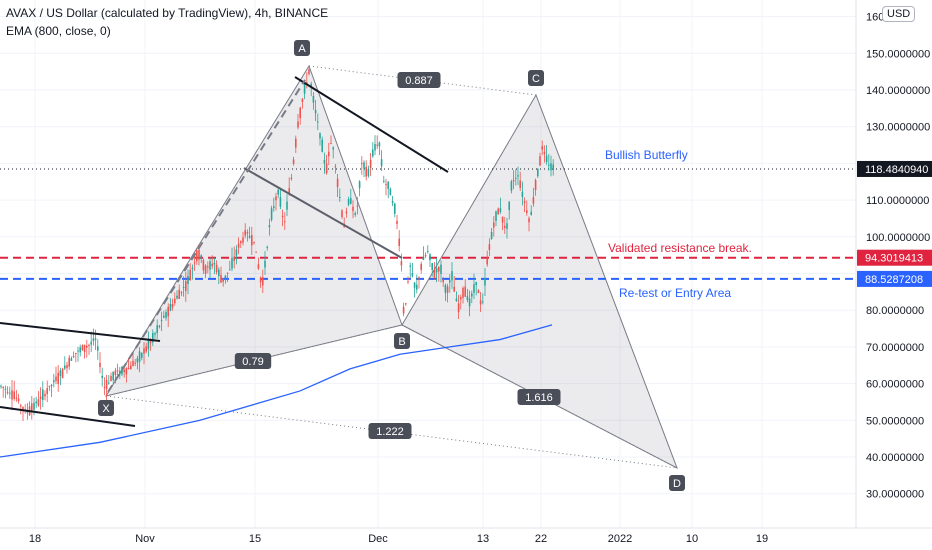 The height and width of the screenshot is (550, 932). What do you see at coordinates (255, 539) in the screenshot?
I see `time-tick-label: 15` at bounding box center [255, 539].